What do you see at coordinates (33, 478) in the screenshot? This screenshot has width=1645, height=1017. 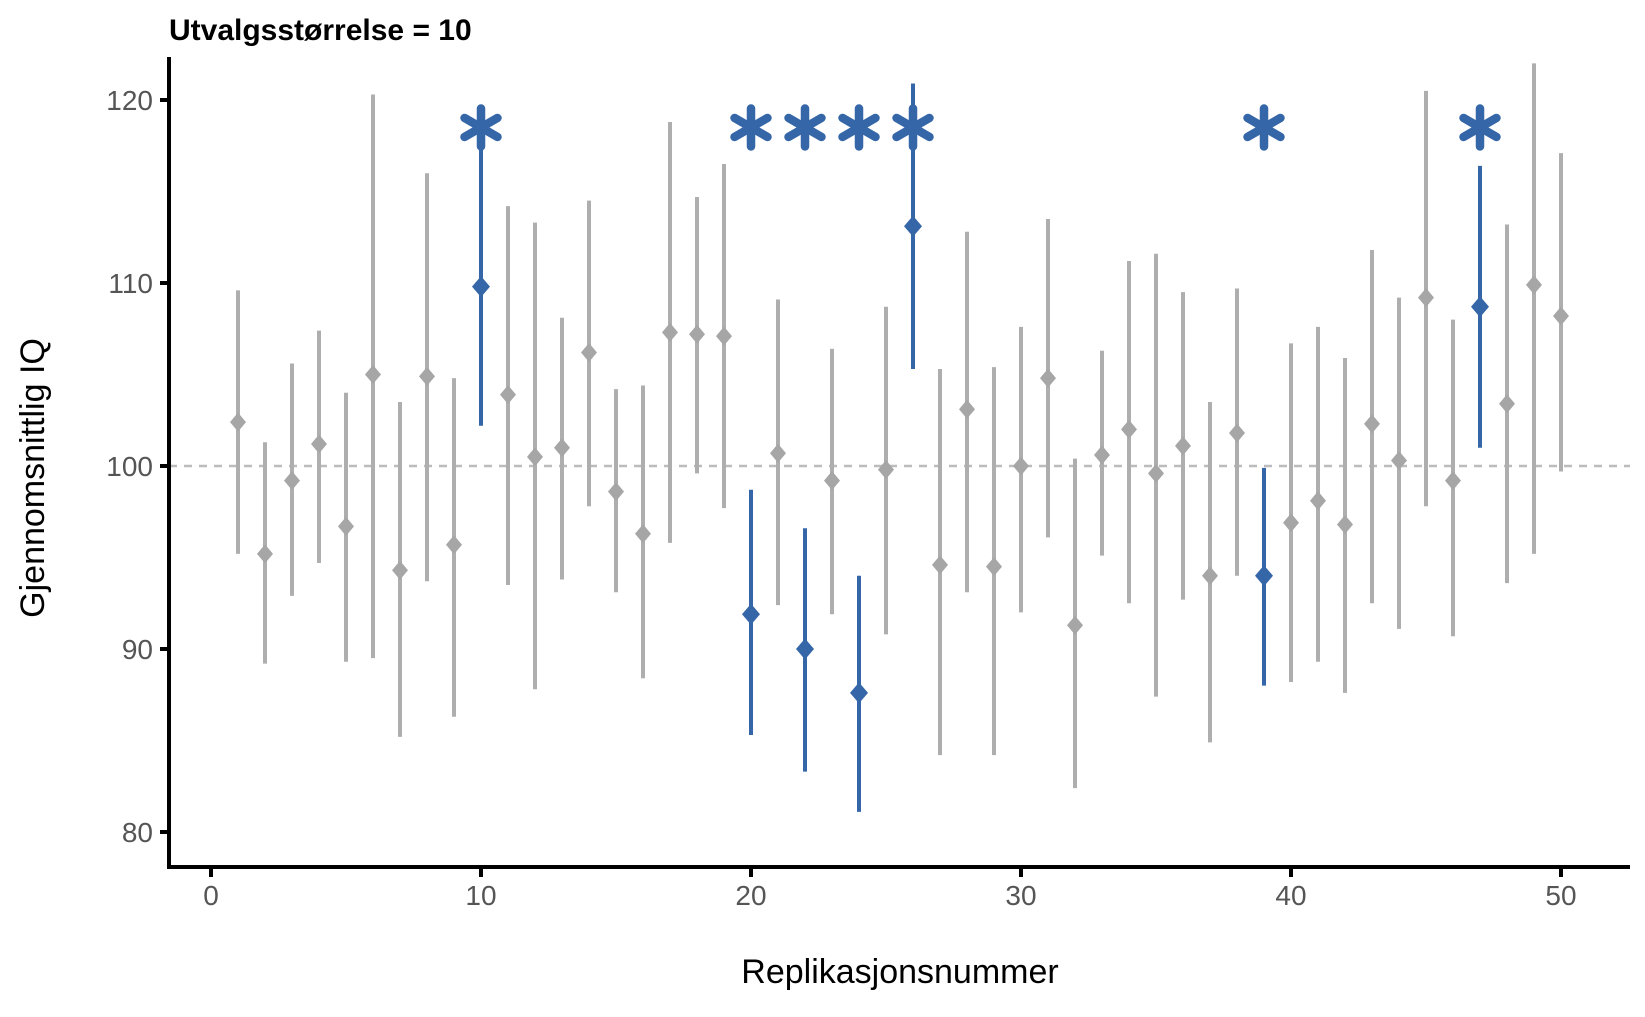 I see `y-axis-title: Gjennomsnittlig IQ` at bounding box center [33, 478].